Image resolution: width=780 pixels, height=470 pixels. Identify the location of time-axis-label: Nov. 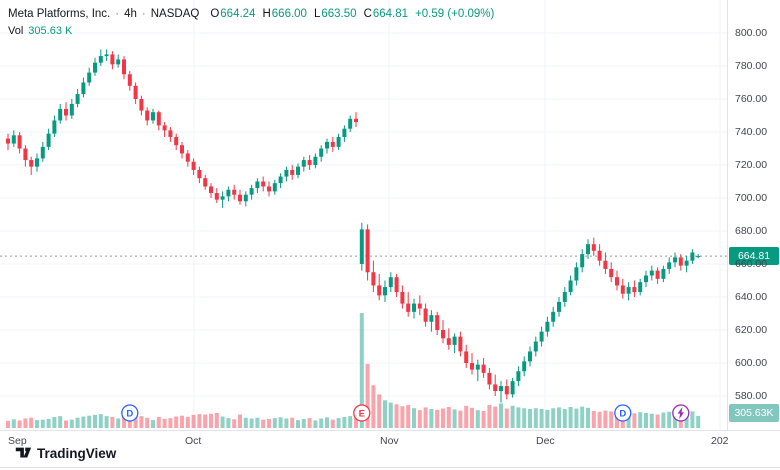
(389, 441).